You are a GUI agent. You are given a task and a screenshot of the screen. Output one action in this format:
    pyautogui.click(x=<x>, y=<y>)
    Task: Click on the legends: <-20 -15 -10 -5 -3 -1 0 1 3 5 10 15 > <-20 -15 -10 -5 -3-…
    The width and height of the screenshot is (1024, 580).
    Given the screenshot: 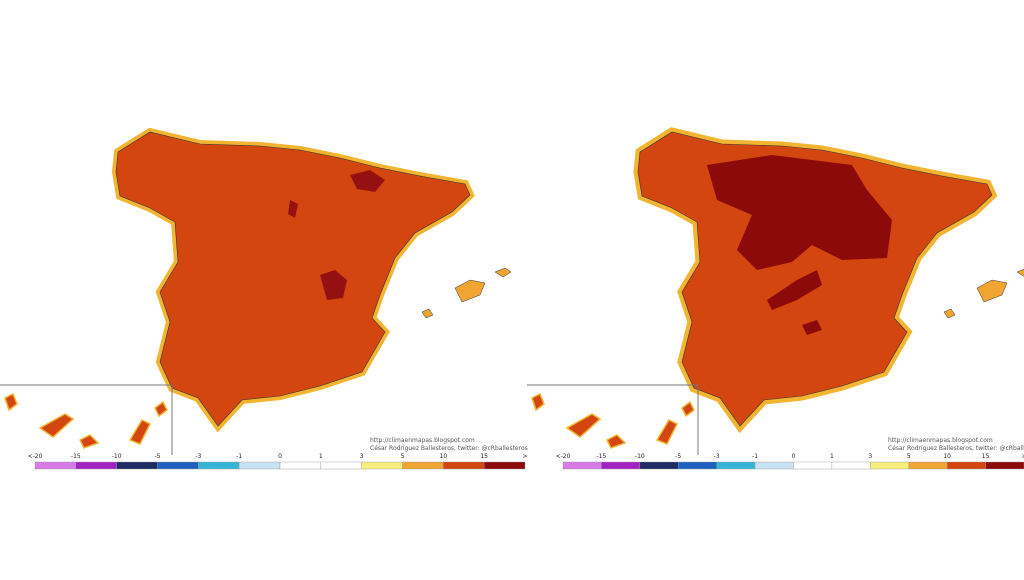 What is the action you would take?
    pyautogui.click(x=526, y=461)
    